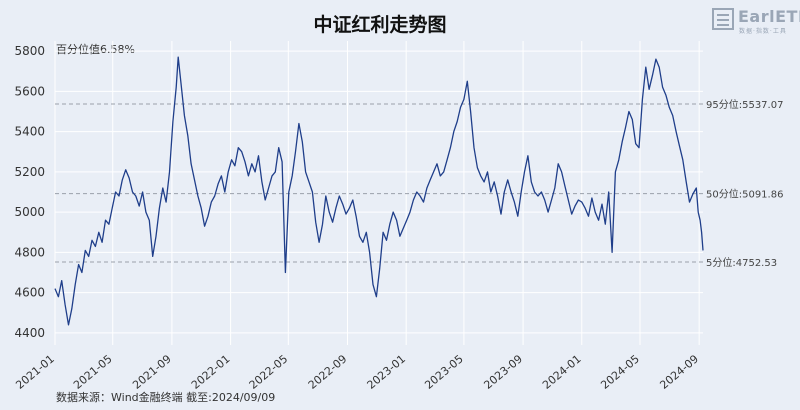 The image size is (800, 410). What do you see at coordinates (620, 372) in the screenshot?
I see `x-tick-label: 2024-05` at bounding box center [620, 372].